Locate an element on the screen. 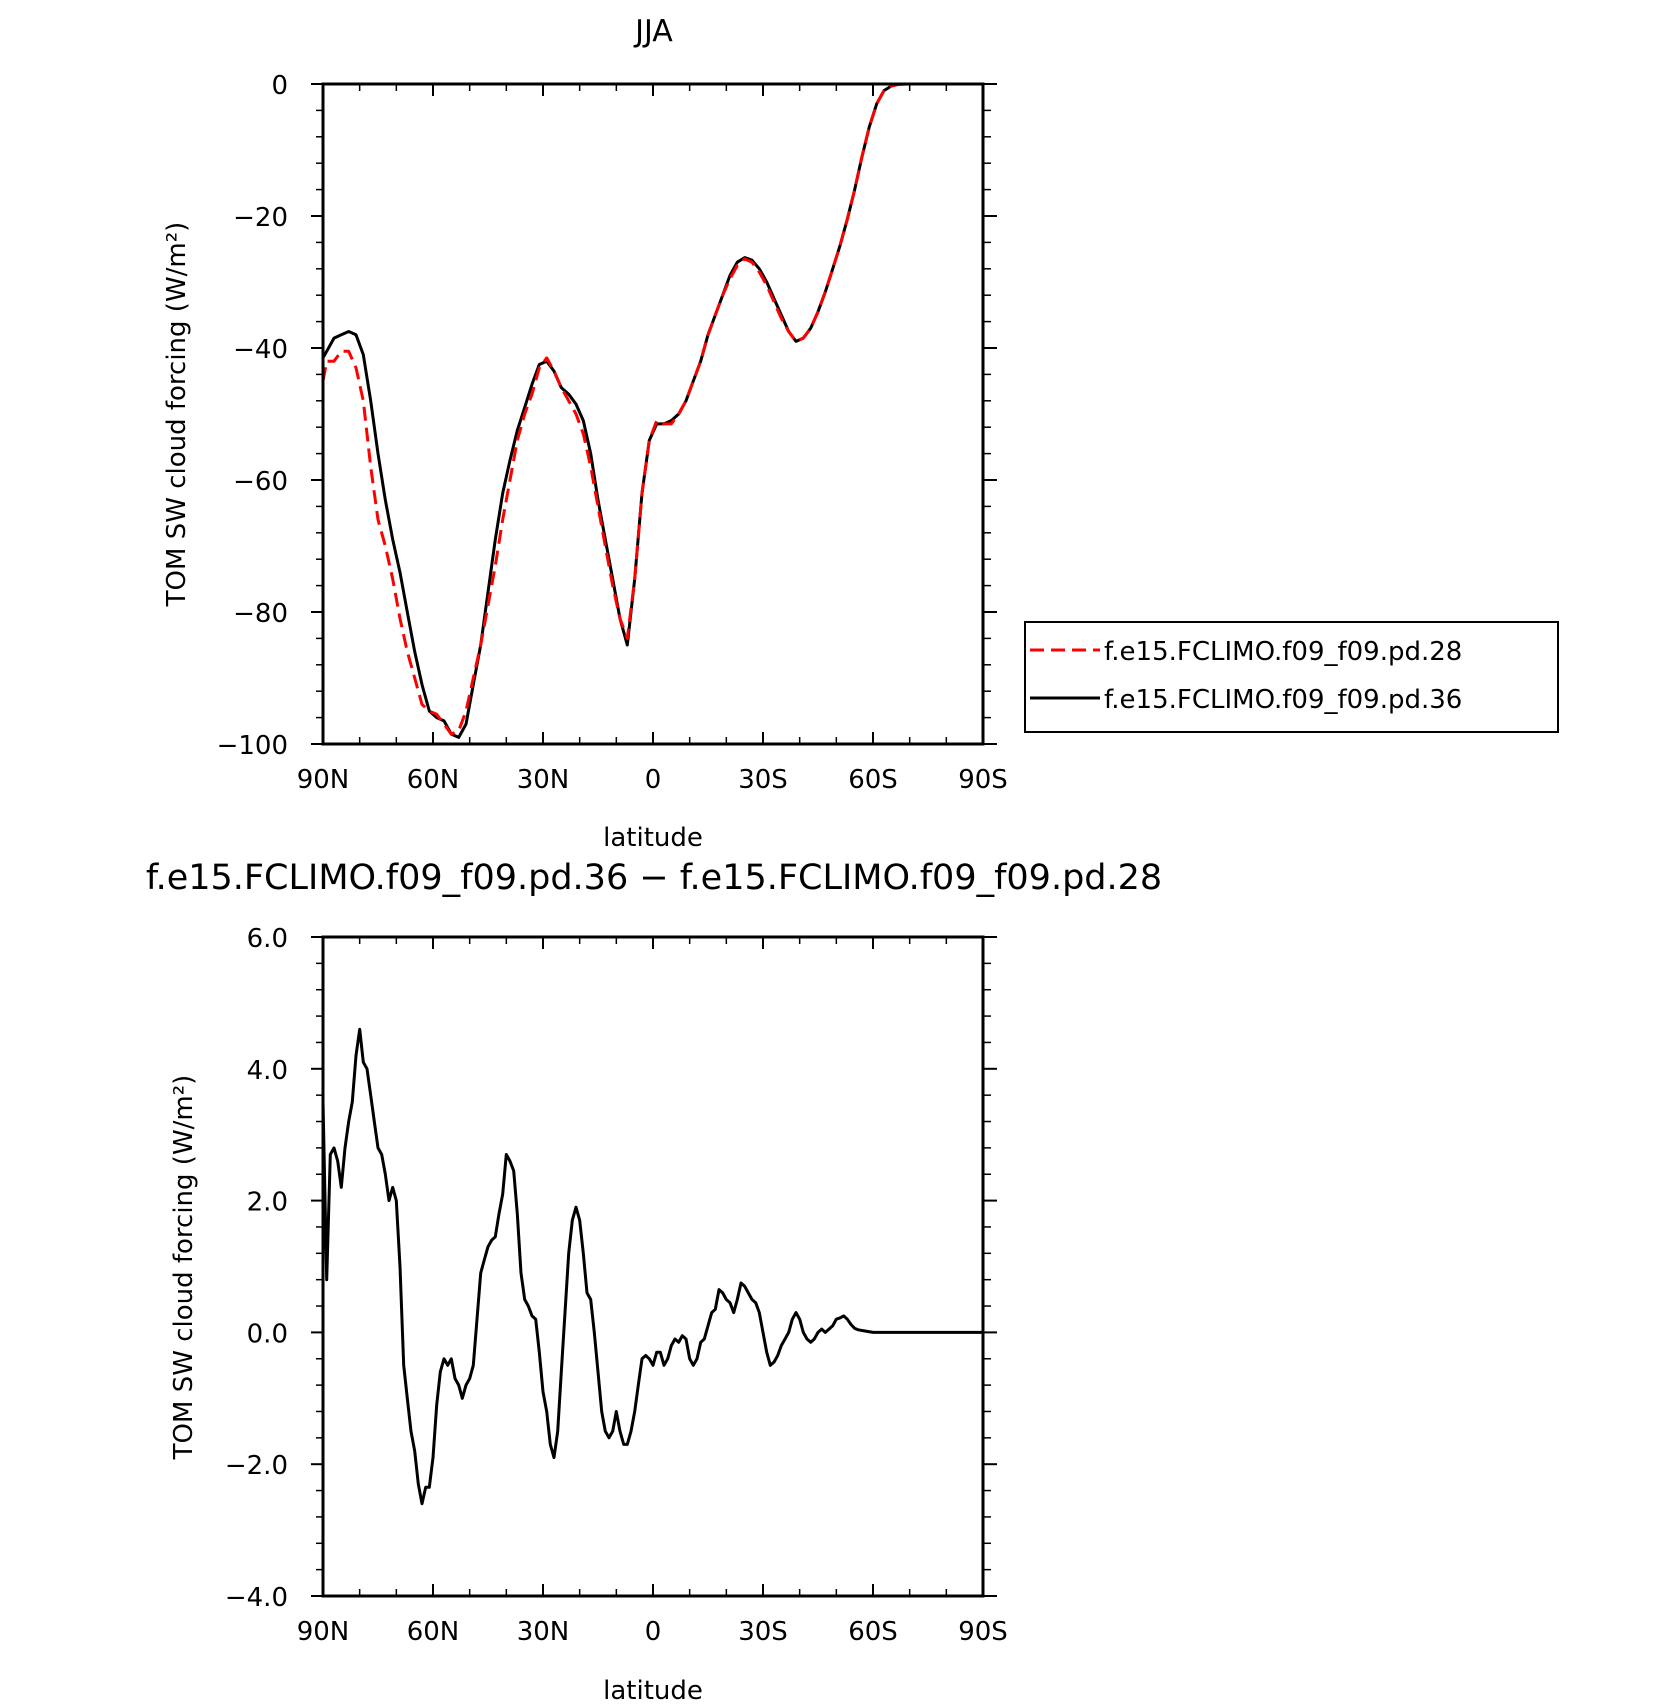  legend-box is located at coordinates (1291, 677).